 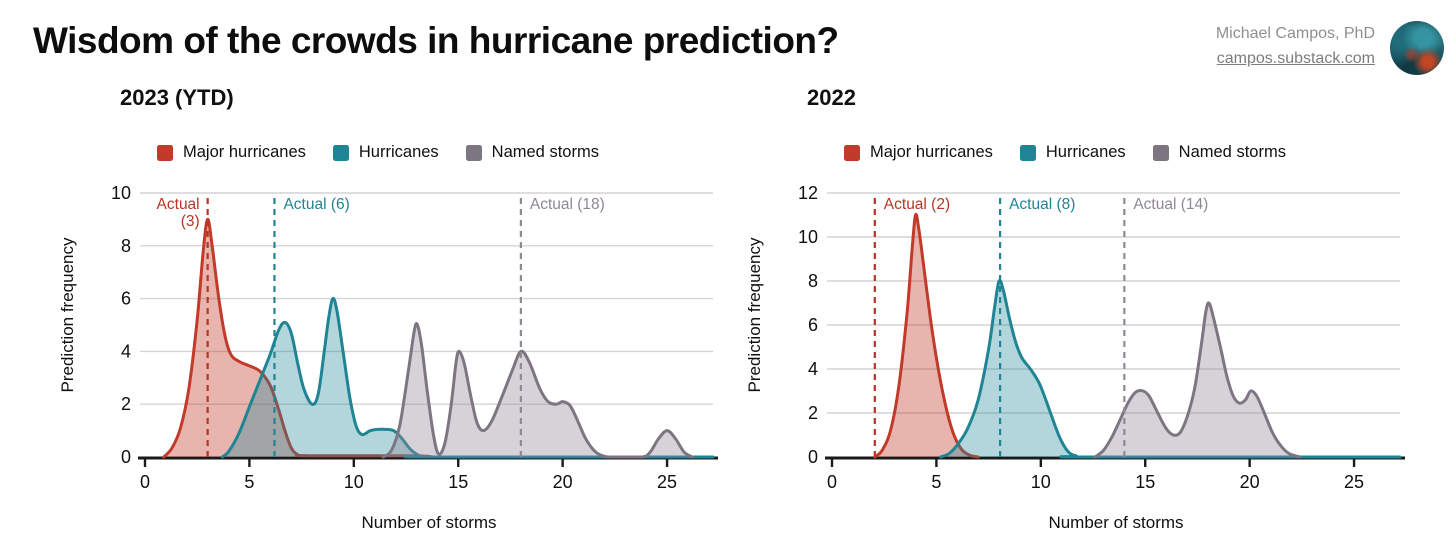 What do you see at coordinates (808, 193) in the screenshot?
I see `y-tick-label: 12` at bounding box center [808, 193].